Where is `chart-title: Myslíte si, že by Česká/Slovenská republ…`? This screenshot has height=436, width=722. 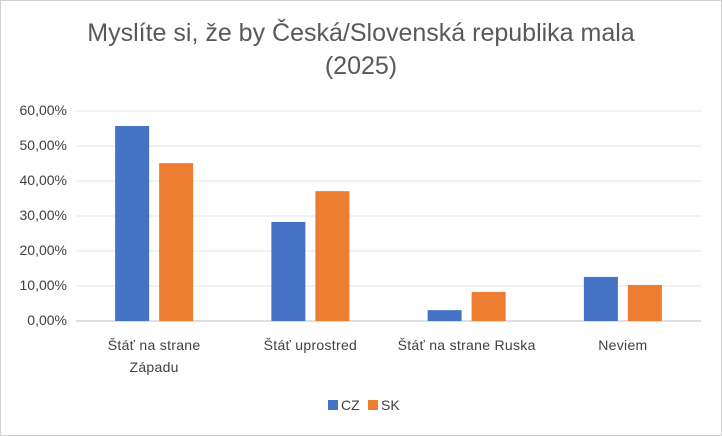 chart-title: Myslíte si, že by Česká/Slovenská republ… is located at coordinates (361, 49).